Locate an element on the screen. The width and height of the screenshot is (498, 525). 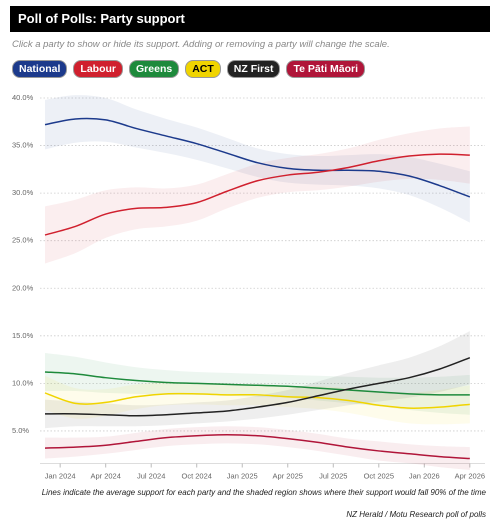
y-tick-label: 20.0% is located at coordinates (23, 287).